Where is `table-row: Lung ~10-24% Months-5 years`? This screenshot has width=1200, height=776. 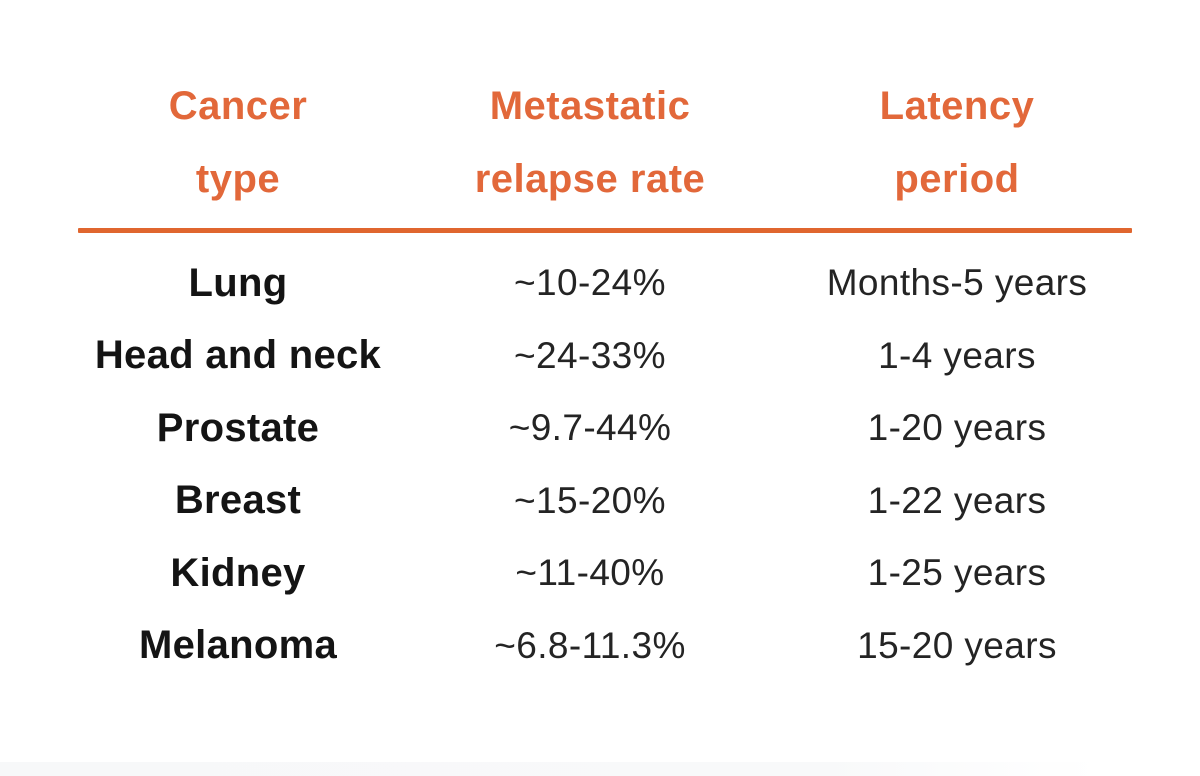 table-row: Lung ~10-24% Months-5 years is located at coordinates (605, 283).